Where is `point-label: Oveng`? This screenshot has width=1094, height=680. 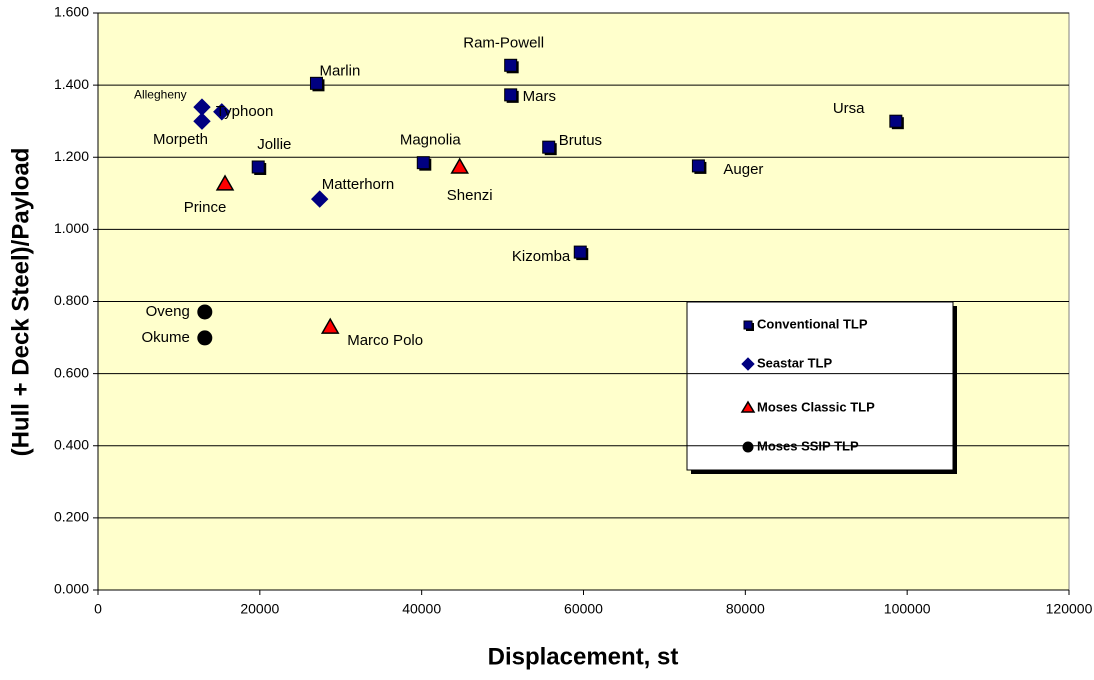 point-label: Oveng is located at coordinates (168, 311).